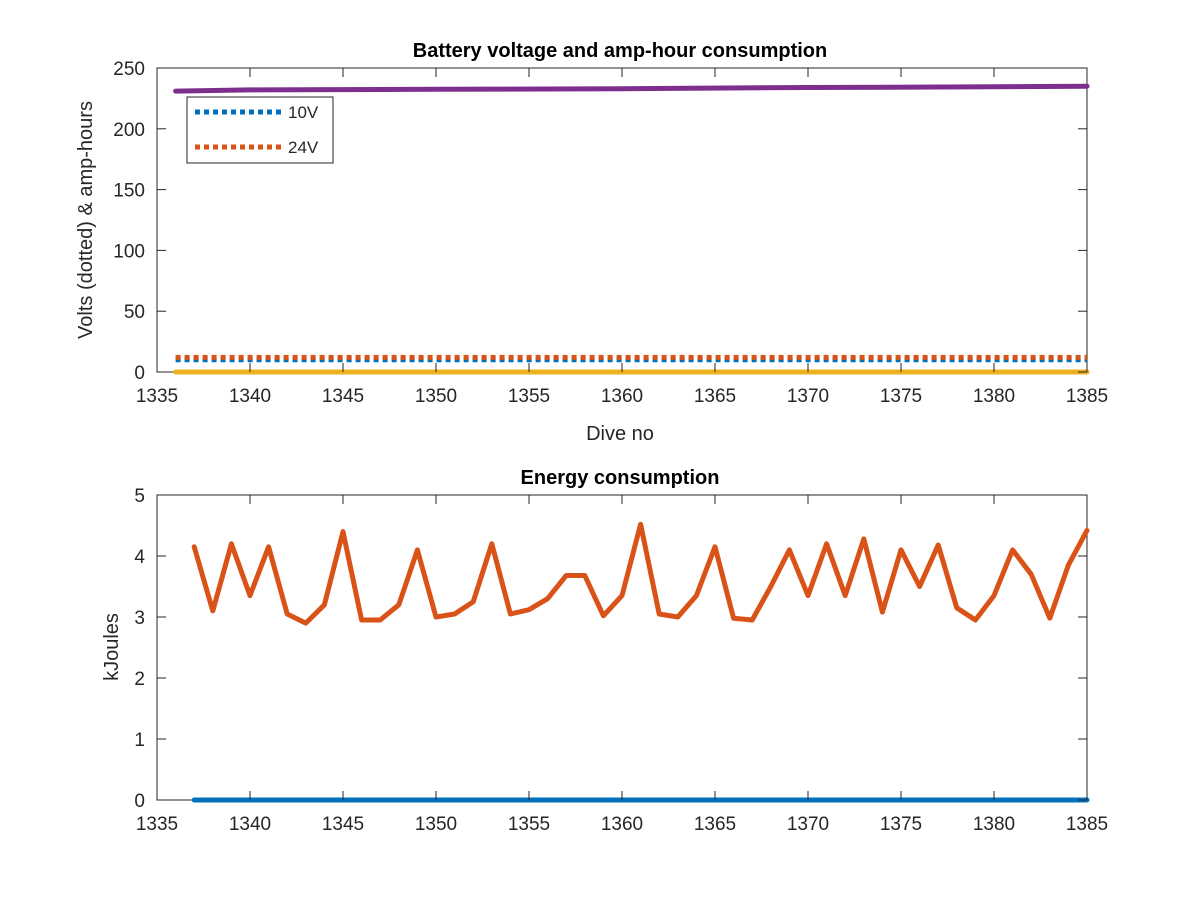 The height and width of the screenshot is (900, 1200). Describe the element at coordinates (620, 51) in the screenshot. I see `voltage-chart-title: Battery voltage and amp-hour consumption` at that location.